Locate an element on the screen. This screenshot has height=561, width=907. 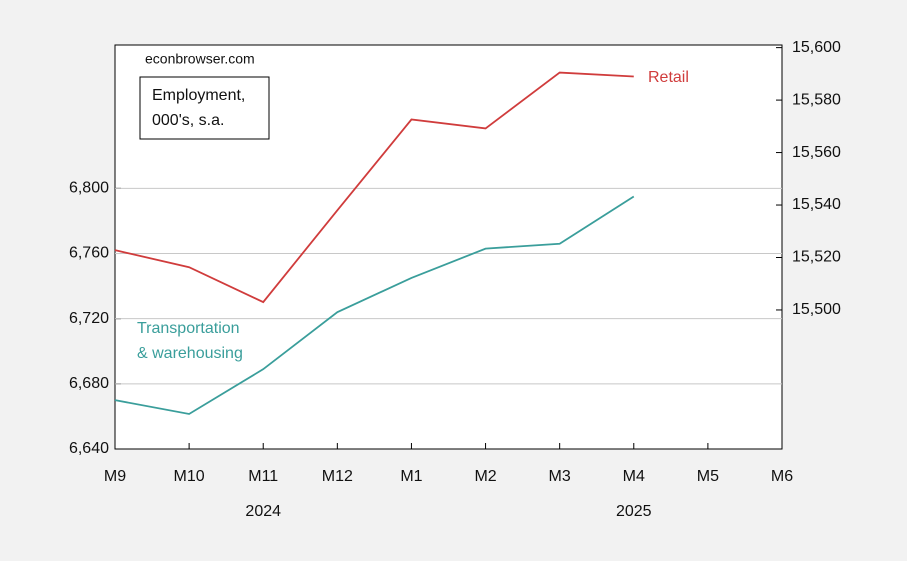
y-tick-label: 6,760 is located at coordinates (89, 253).